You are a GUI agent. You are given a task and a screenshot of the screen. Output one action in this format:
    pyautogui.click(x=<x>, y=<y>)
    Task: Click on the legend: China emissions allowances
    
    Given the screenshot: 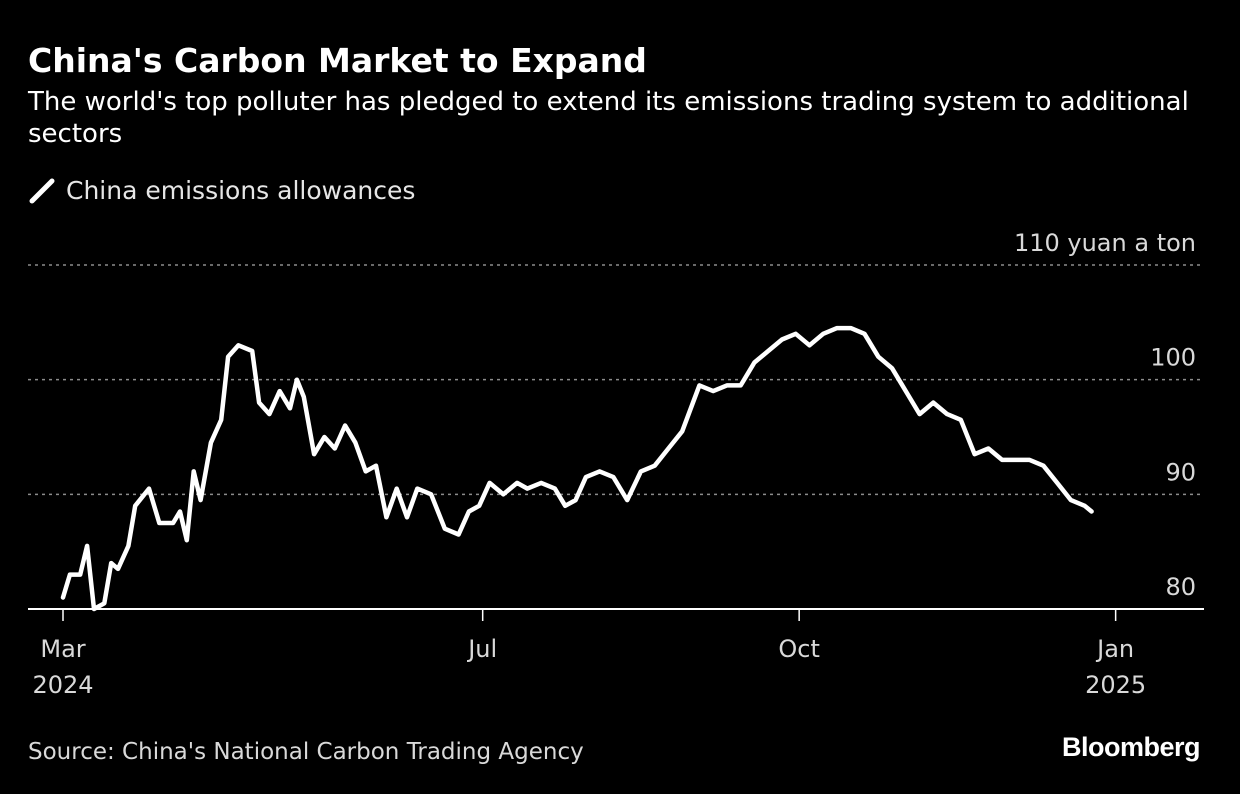 What is the action you would take?
    pyautogui.click(x=221, y=191)
    